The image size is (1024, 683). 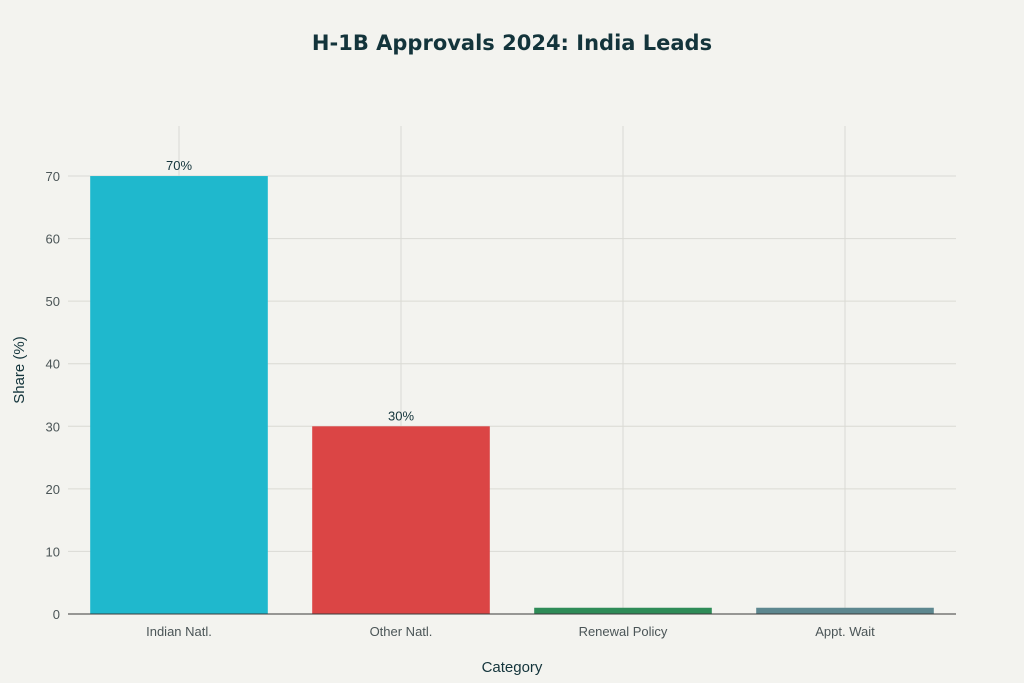 I want to click on data-label: 70%, so click(x=179, y=165).